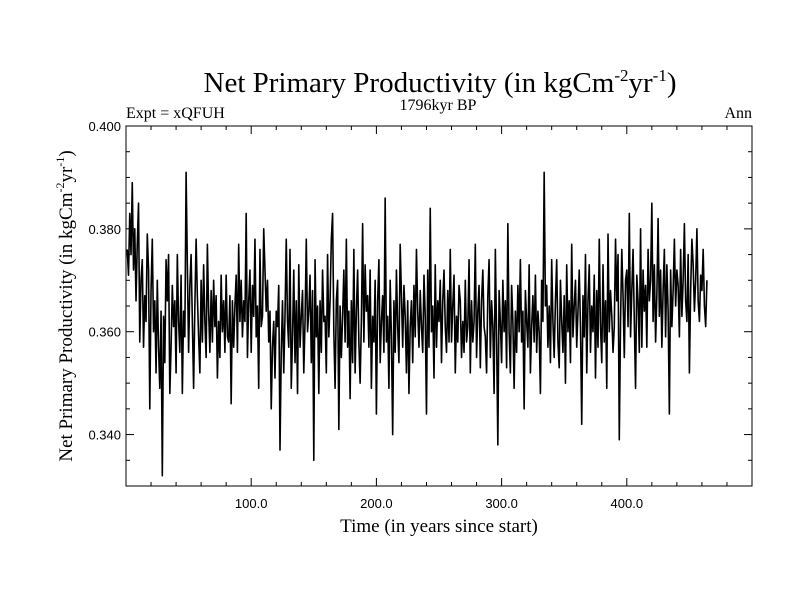 This screenshot has height=600, width=800. What do you see at coordinates (175, 113) in the screenshot?
I see `subtitle-left: Expt = xQFUH` at bounding box center [175, 113].